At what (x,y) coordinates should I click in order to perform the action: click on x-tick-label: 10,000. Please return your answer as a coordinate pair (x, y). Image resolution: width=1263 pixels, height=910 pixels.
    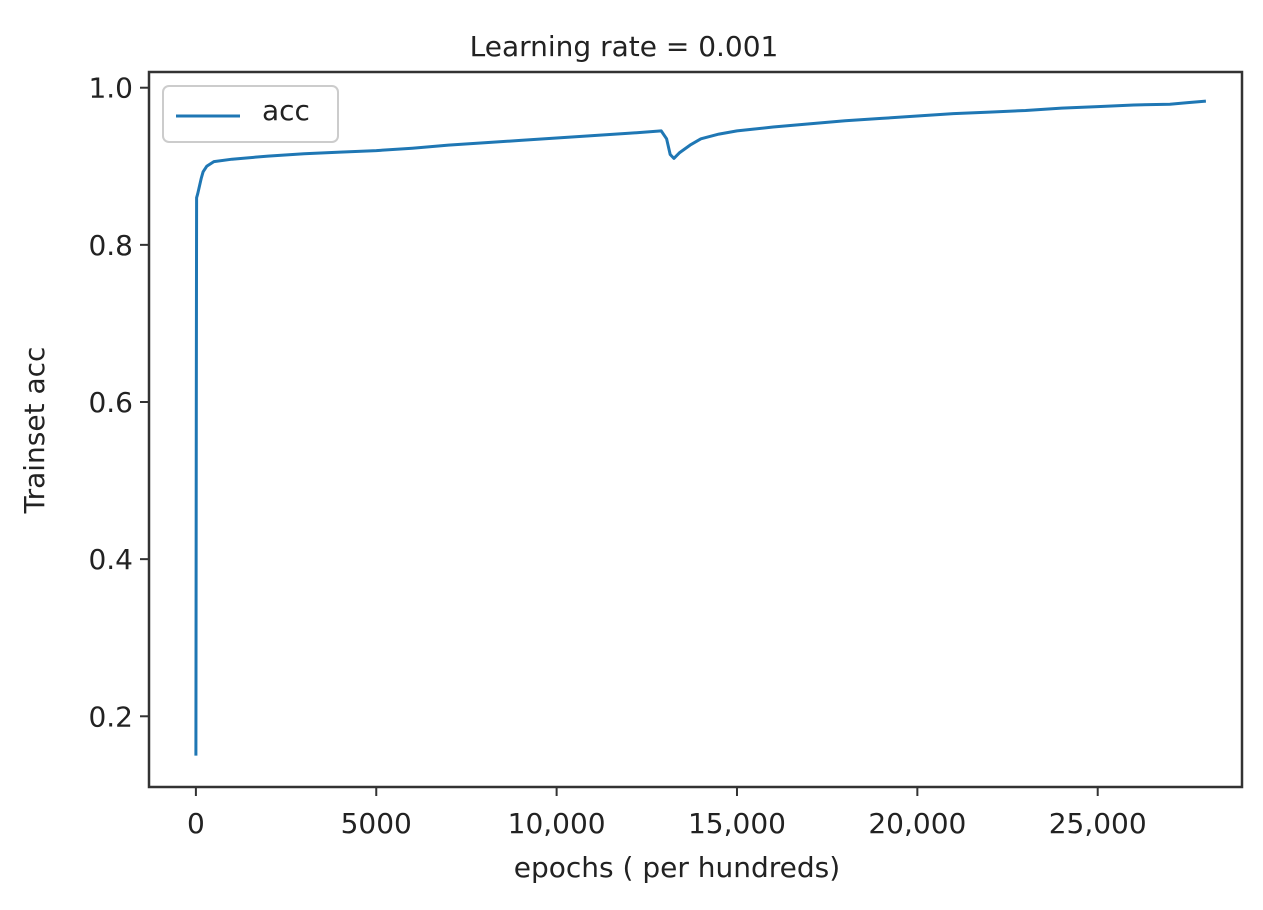
    Looking at the image, I should click on (557, 823).